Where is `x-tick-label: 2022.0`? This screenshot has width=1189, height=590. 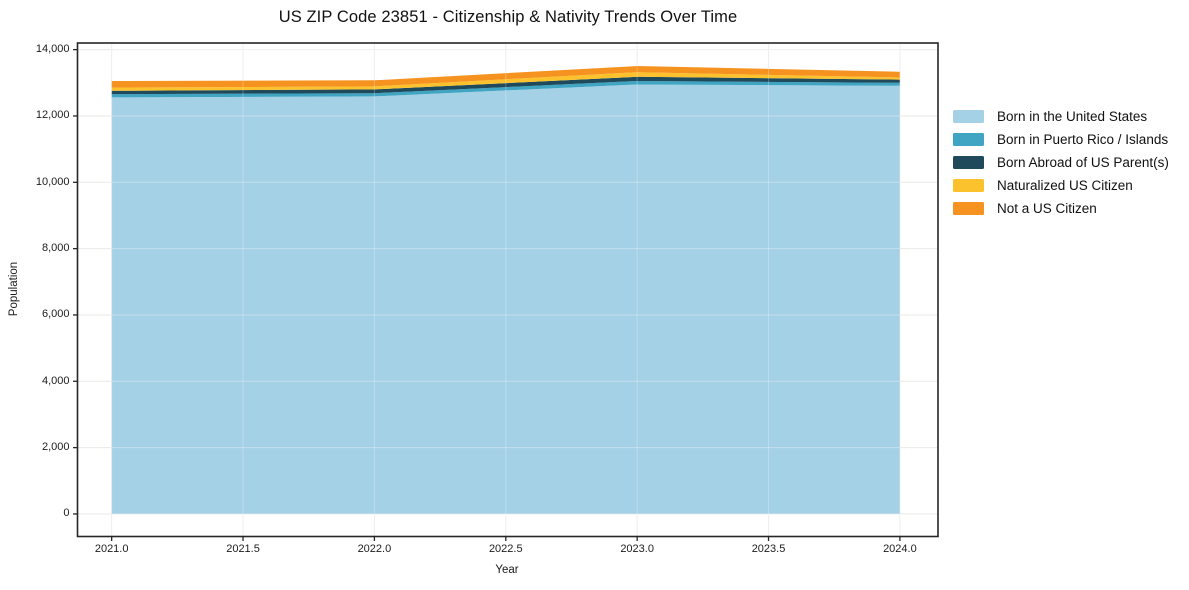
x-tick-label: 2022.0 is located at coordinates (374, 549).